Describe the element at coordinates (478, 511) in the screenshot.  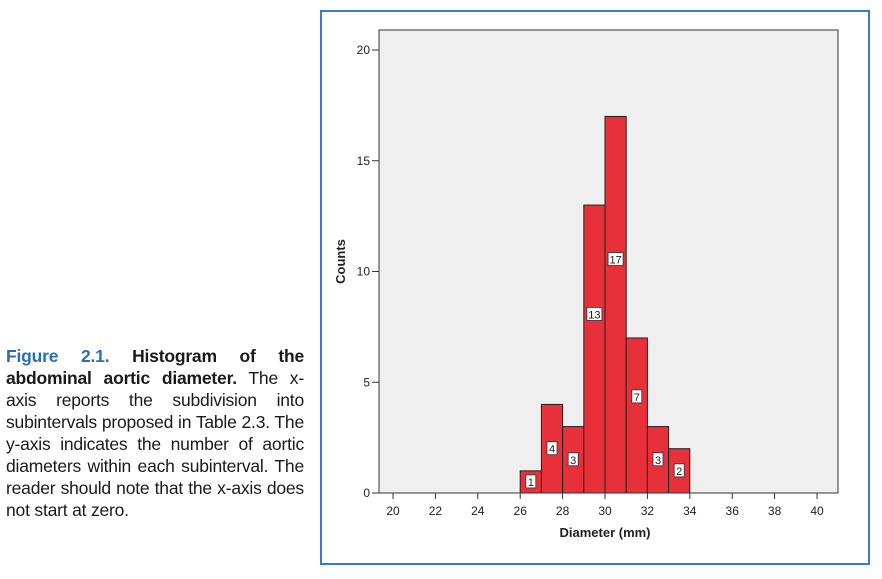
I see `x-tick-label: 24` at that location.